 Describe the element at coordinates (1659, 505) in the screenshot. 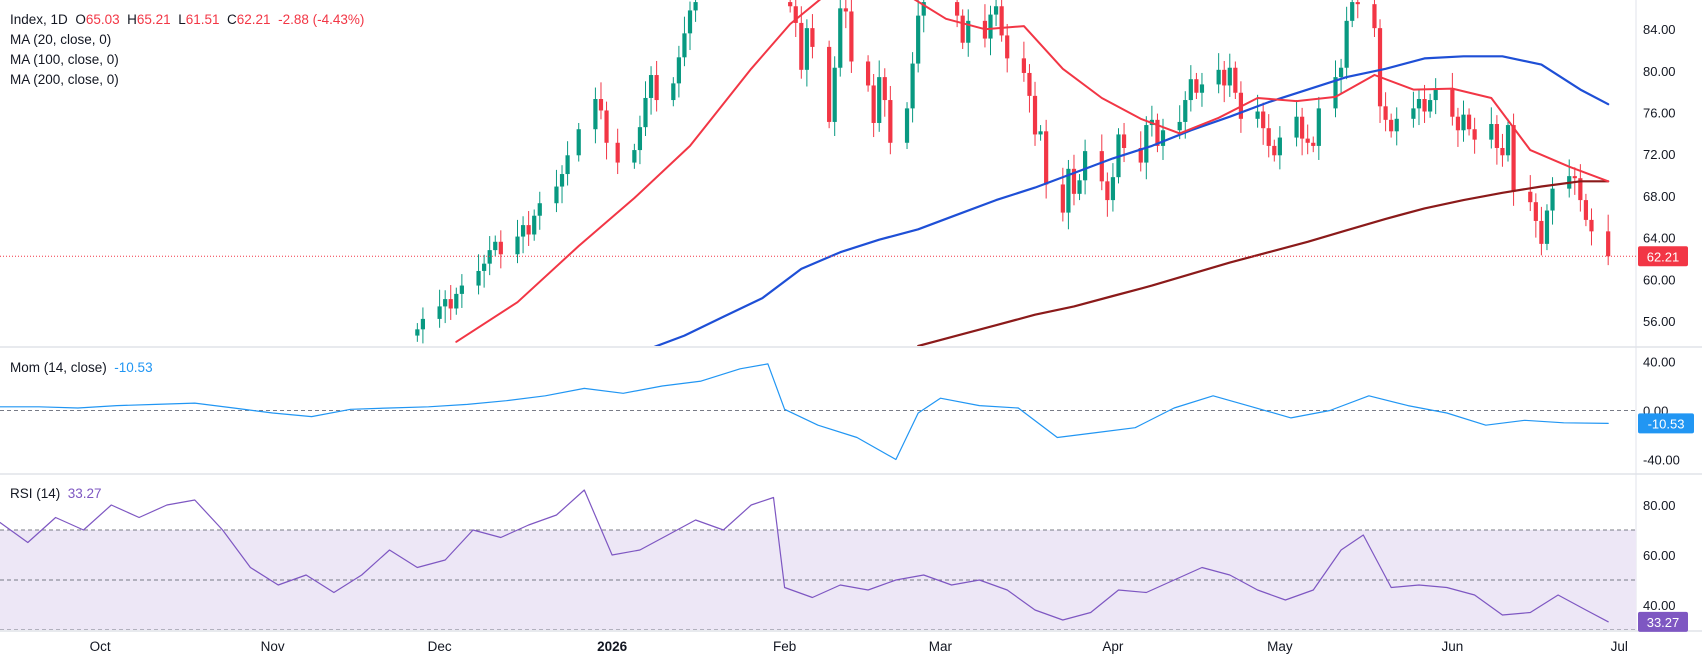

I see `rsi-axis-tick-label: 80.00` at that location.